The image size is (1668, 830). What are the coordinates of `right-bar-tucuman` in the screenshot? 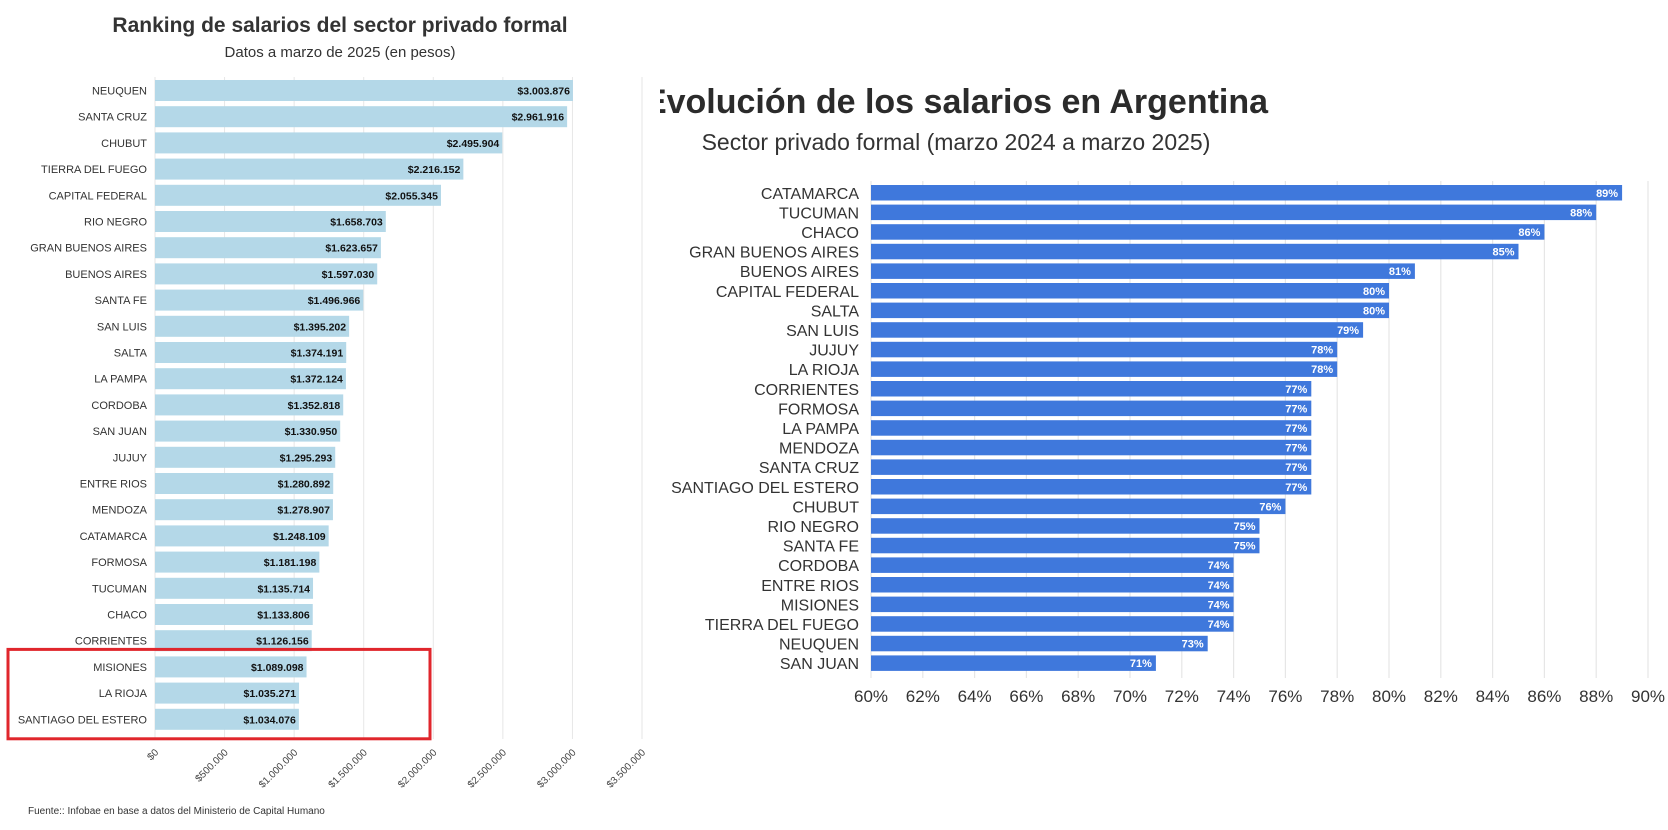 It's located at (1234, 212).